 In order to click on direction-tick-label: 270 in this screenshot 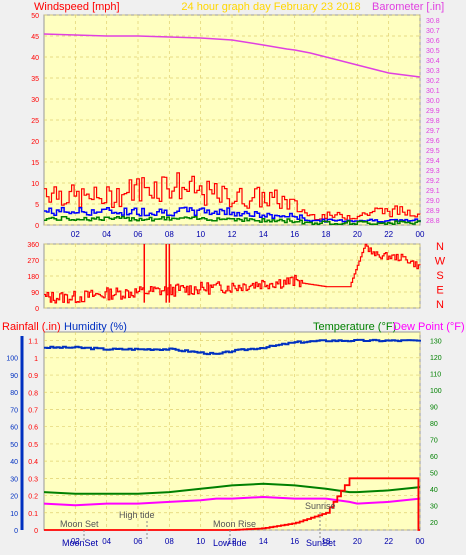, I will do `click(33, 261)`.